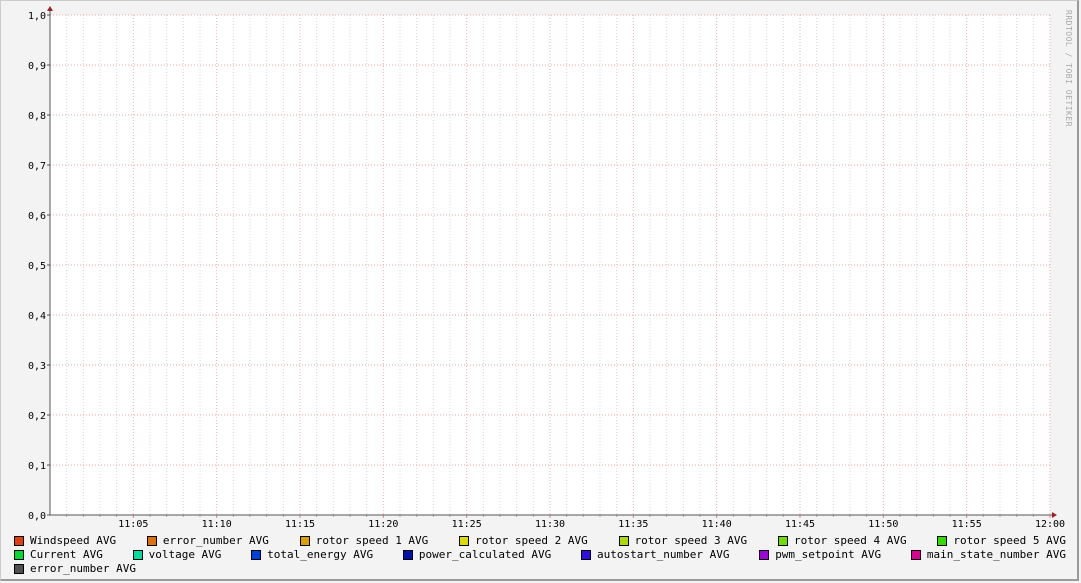 The image size is (1081, 583). What do you see at coordinates (633, 524) in the screenshot?
I see `x-tick-label: 11:35` at bounding box center [633, 524].